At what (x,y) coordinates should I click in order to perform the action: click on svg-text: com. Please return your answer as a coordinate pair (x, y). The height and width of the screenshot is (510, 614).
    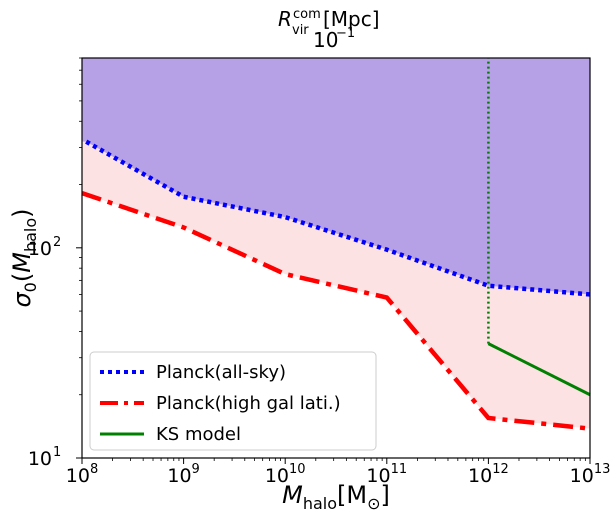
    Looking at the image, I should click on (307, 14).